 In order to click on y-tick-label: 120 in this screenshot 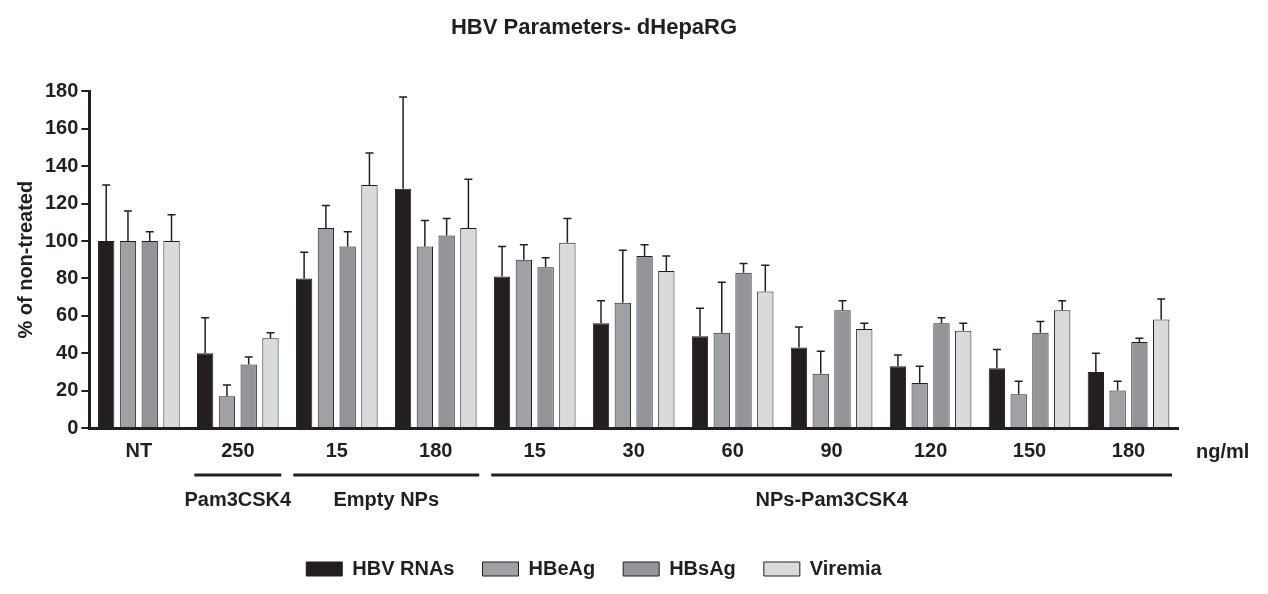, I will do `click(61, 202)`.